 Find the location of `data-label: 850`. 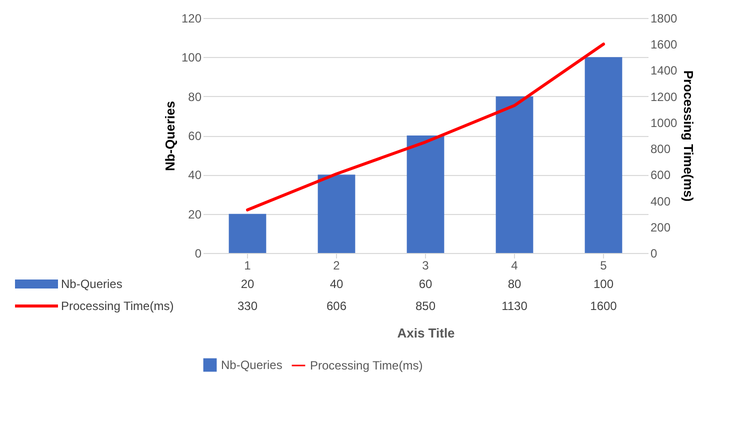

data-label: 850 is located at coordinates (425, 306).